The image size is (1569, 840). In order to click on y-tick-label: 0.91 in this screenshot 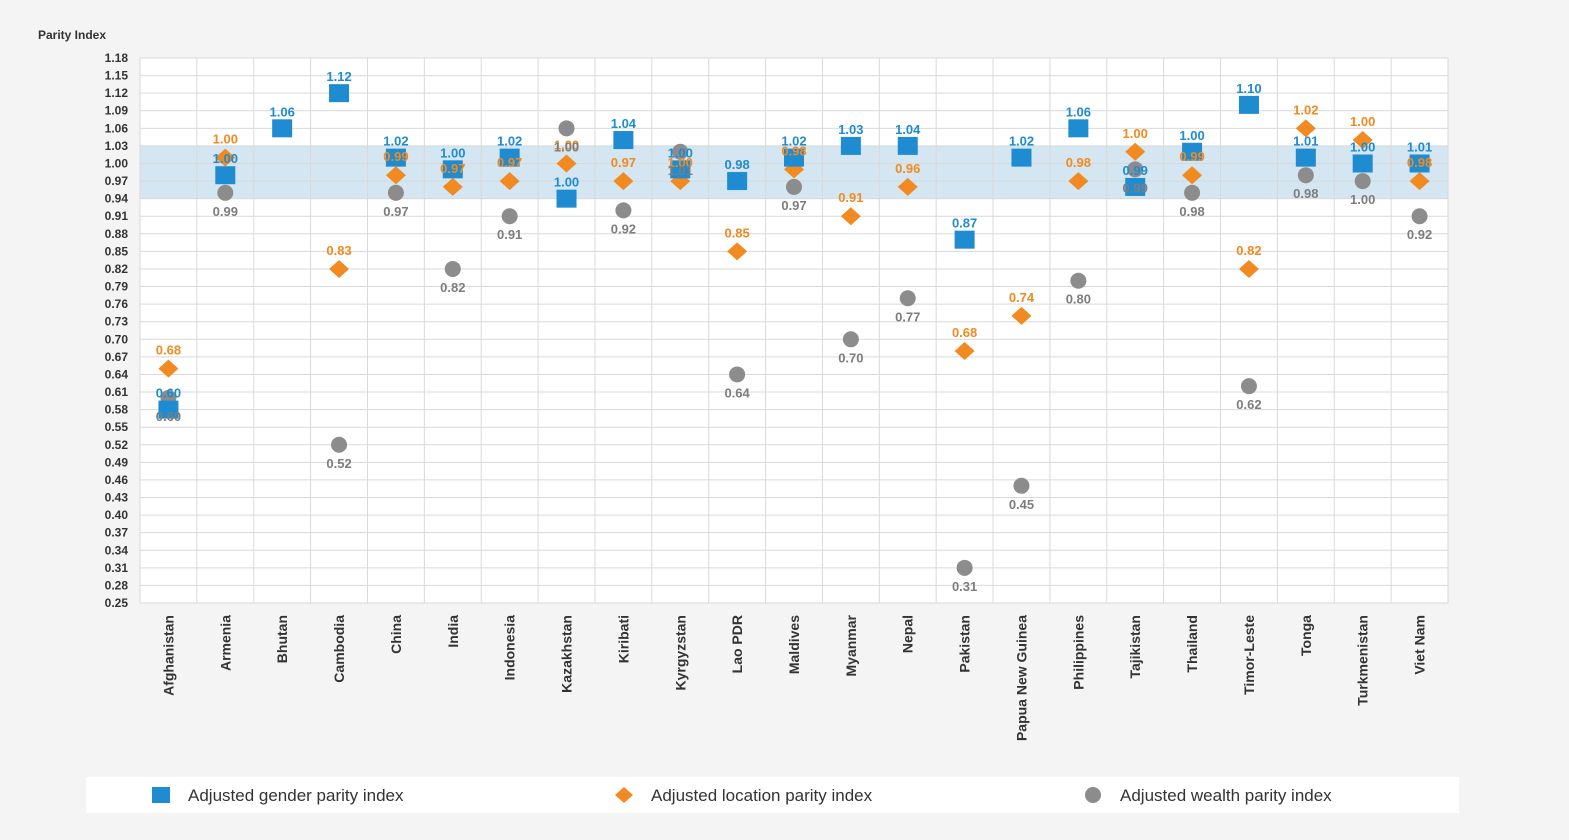, I will do `click(117, 216)`.